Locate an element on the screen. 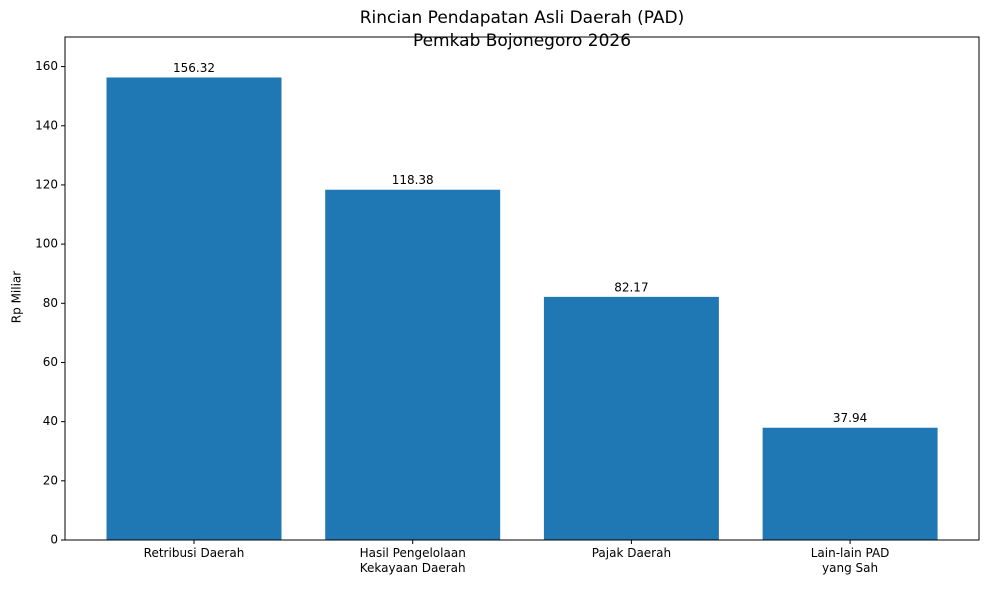 This screenshot has width=989, height=590. x-tick-label: Pajak Daerah is located at coordinates (631, 553).